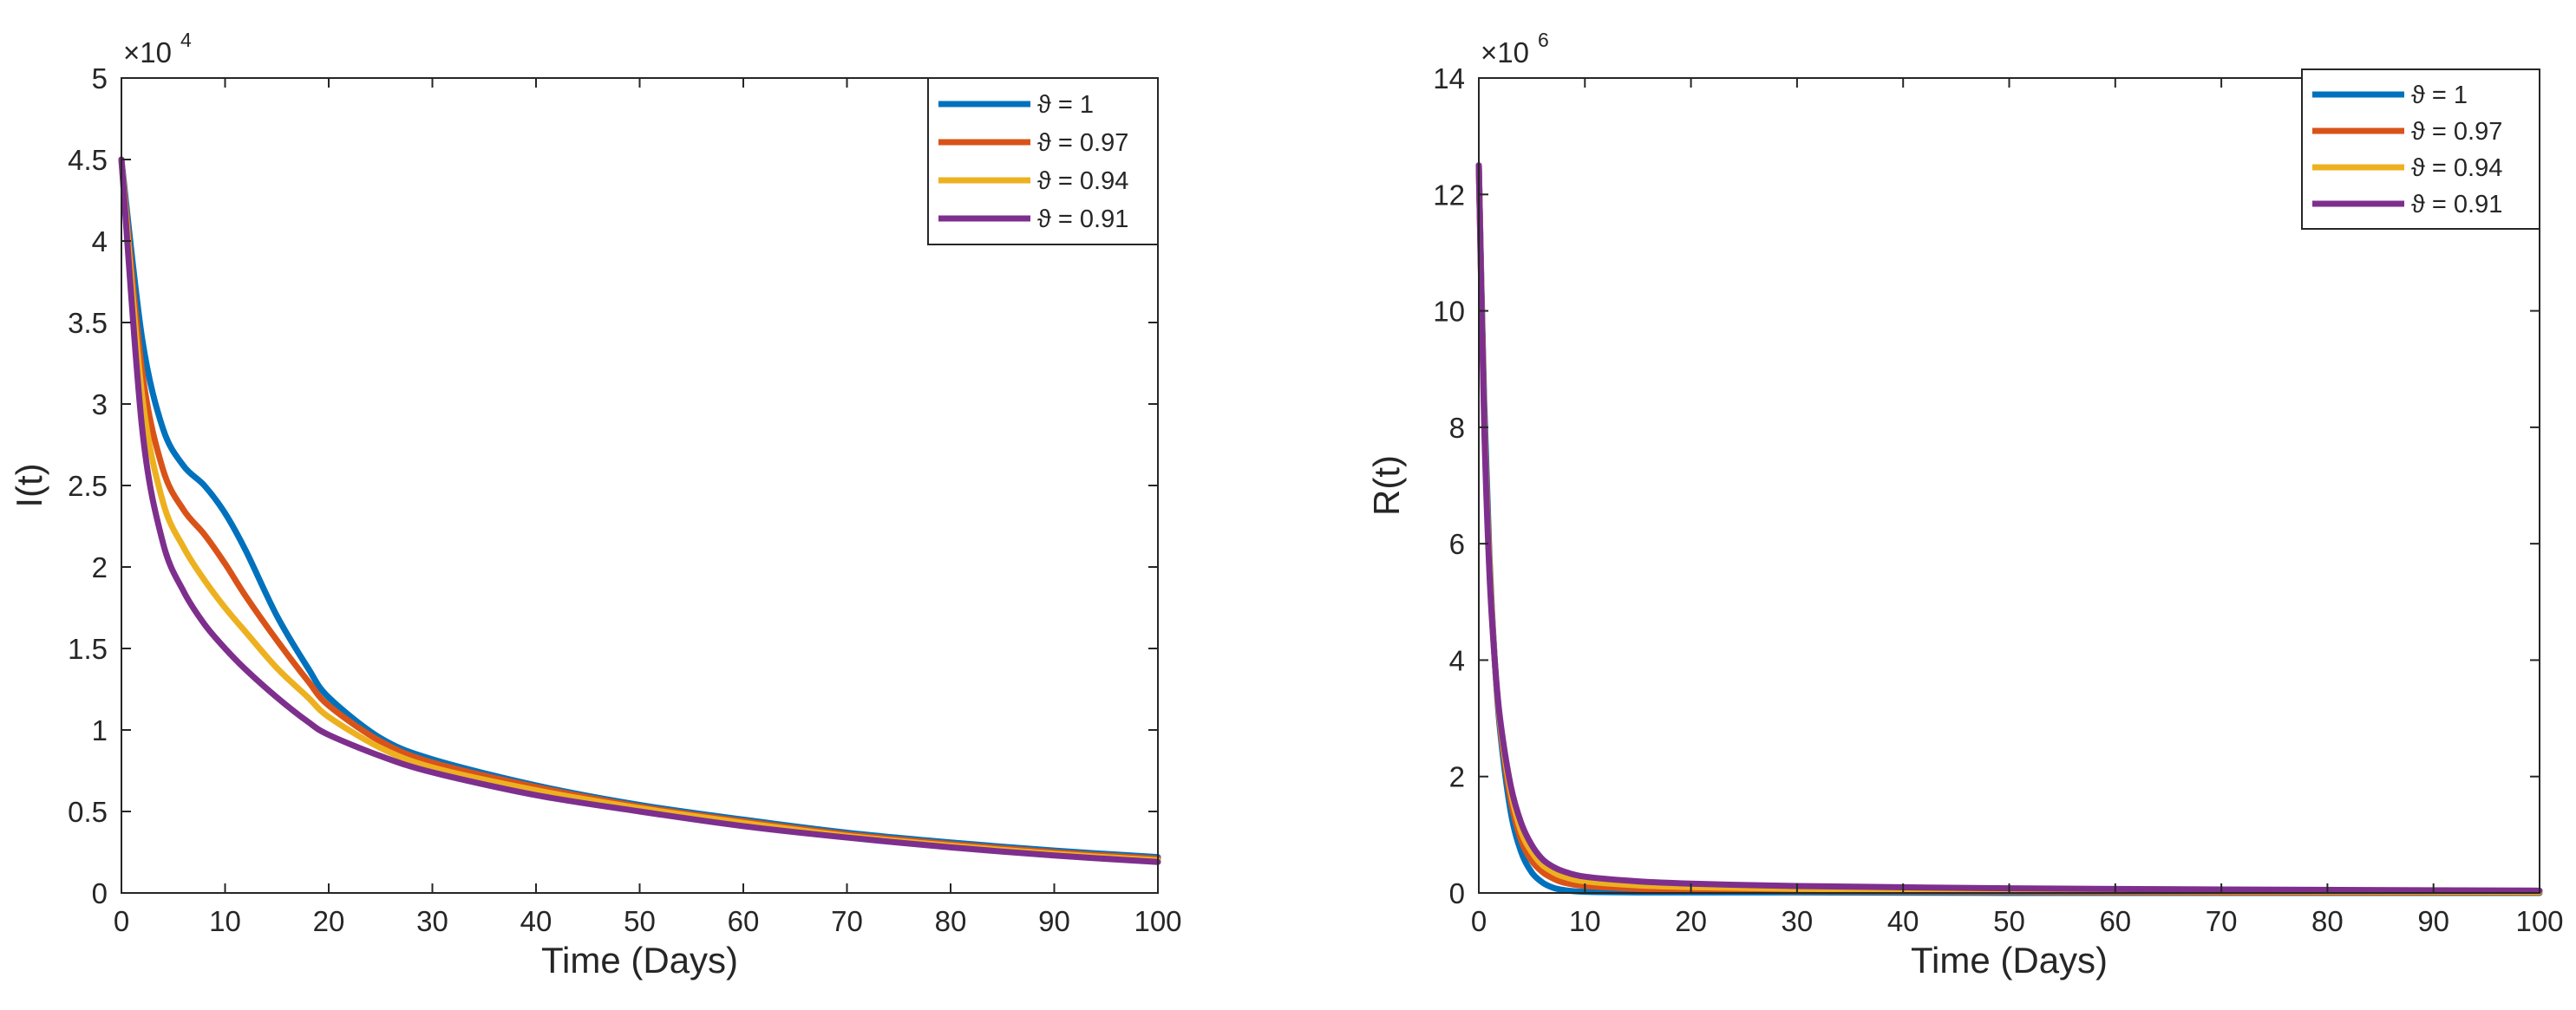  What do you see at coordinates (186, 40) in the screenshot?
I see `y-axis-multiplier-exponent: 4` at bounding box center [186, 40].